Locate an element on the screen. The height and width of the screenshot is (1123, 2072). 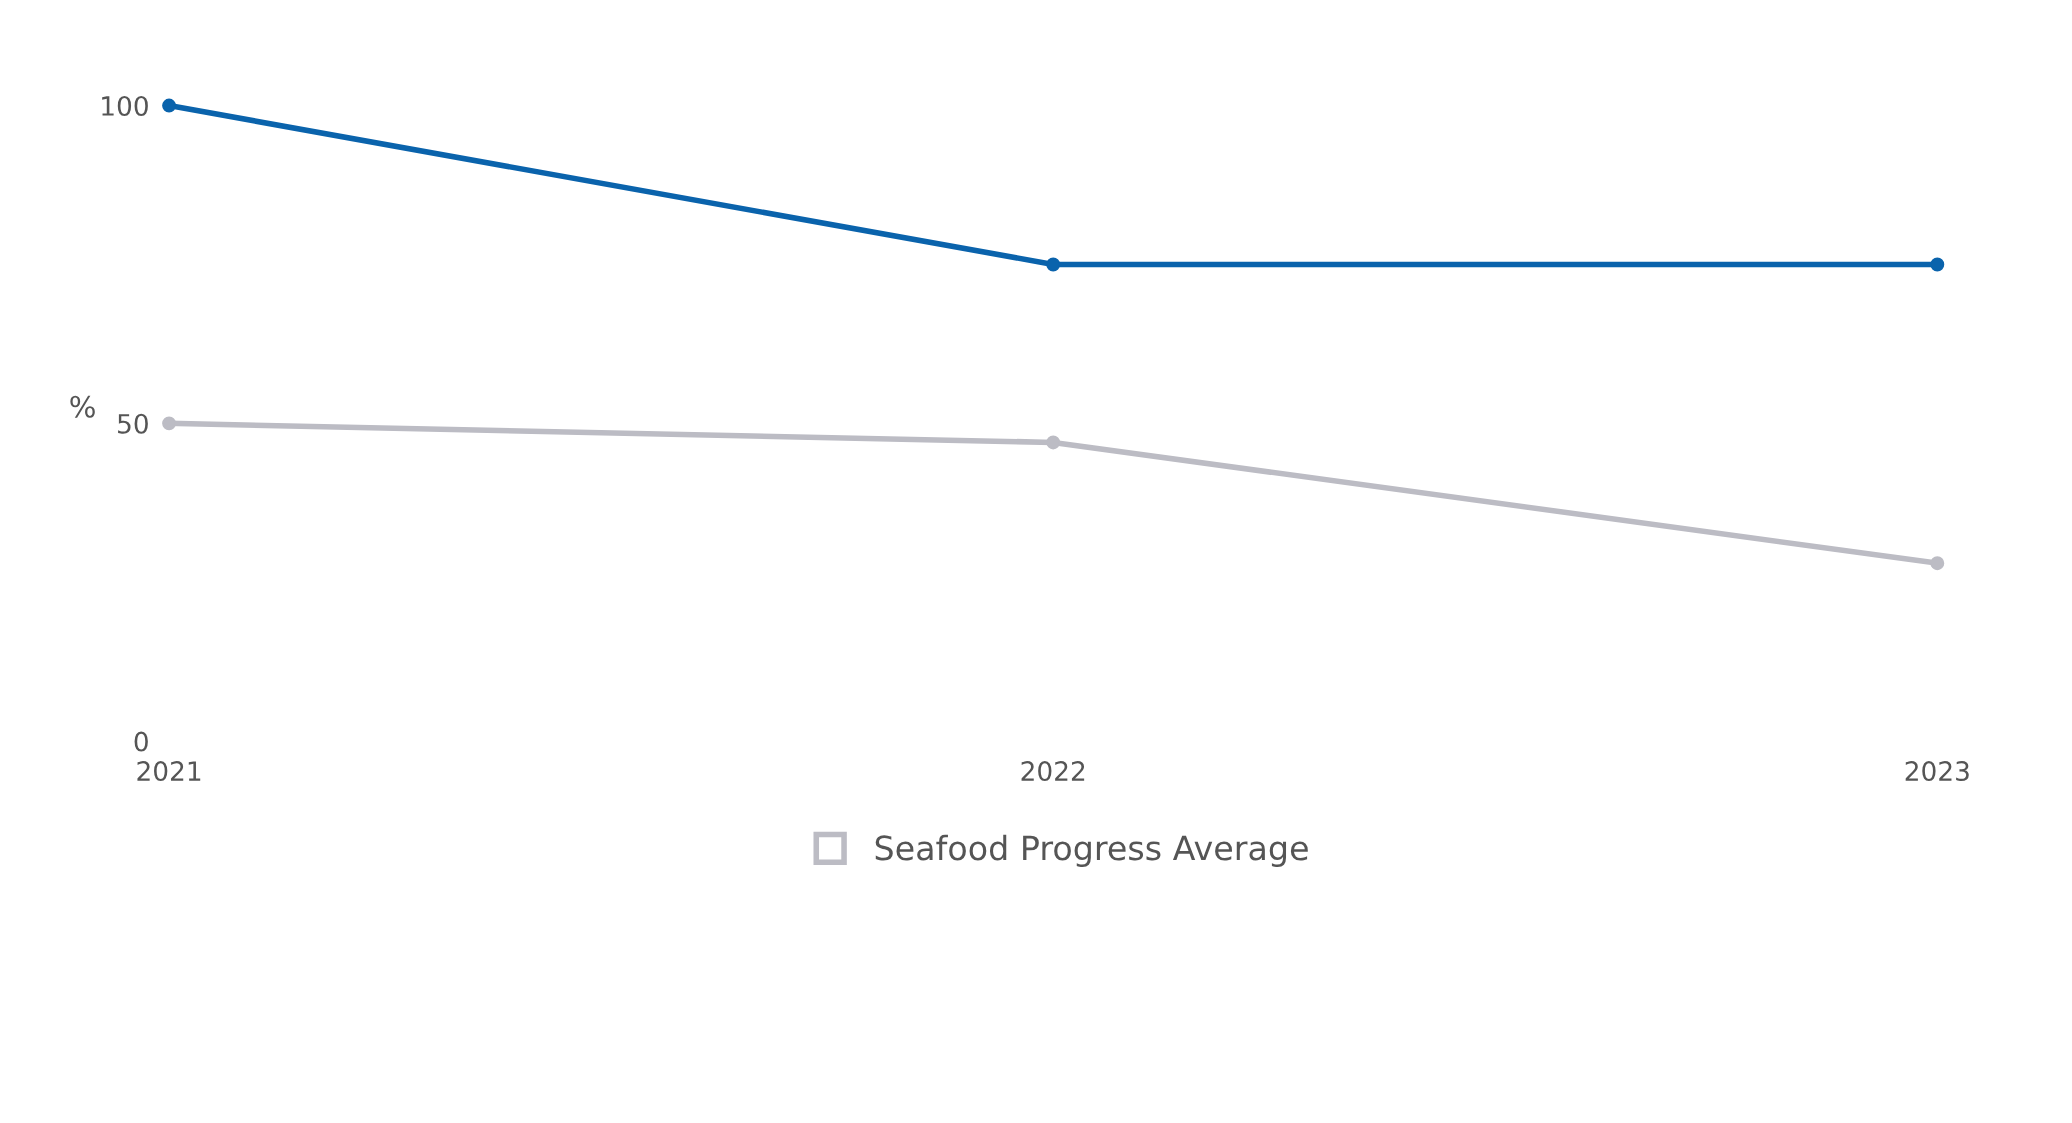
x-tick-label: 2022 is located at coordinates (1053, 771).